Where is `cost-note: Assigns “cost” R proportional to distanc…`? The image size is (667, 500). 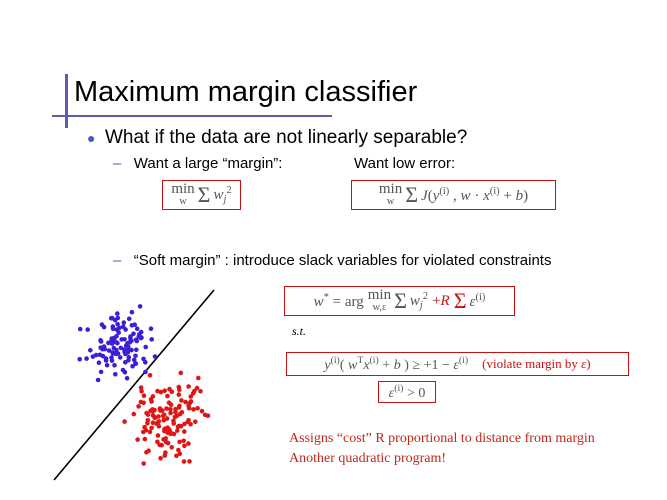 cost-note: Assigns “cost” R proportional to distanc… is located at coordinates (442, 438).